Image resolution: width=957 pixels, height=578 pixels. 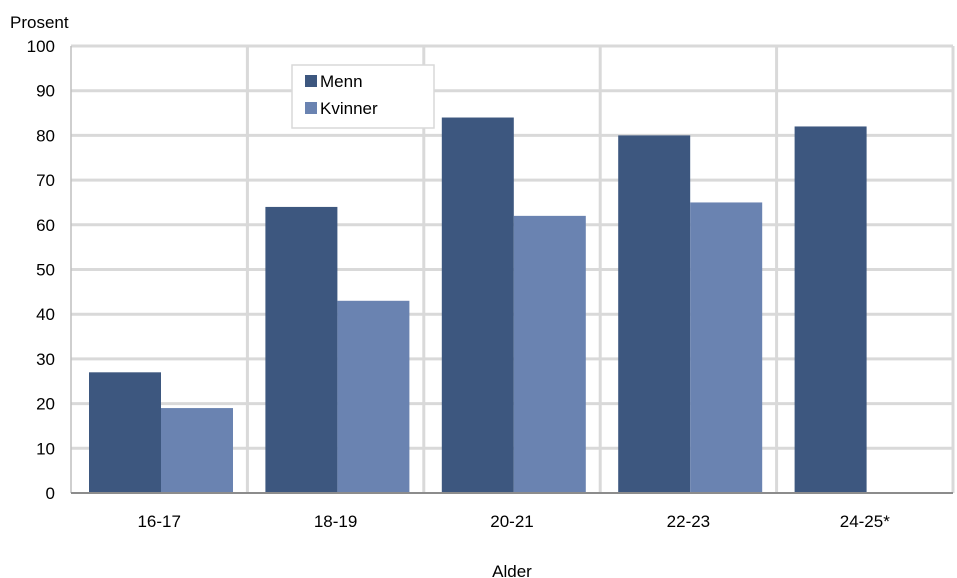 I want to click on x-tick-label-20-21: 20-21, so click(x=511, y=521).